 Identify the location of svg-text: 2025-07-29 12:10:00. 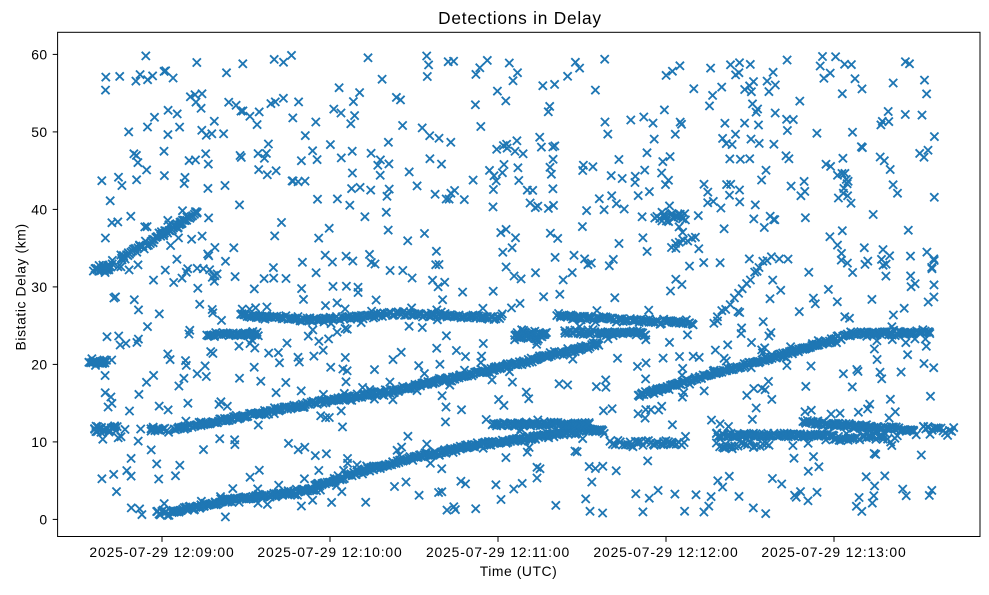
(329, 552).